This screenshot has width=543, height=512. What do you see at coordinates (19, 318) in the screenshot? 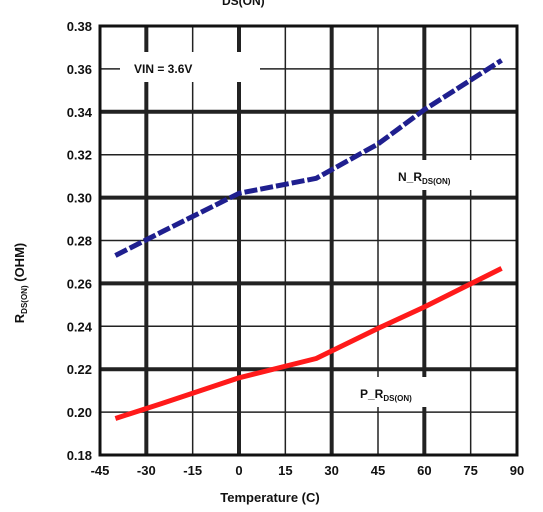
I see `y-axis-label-main: R` at bounding box center [19, 318].